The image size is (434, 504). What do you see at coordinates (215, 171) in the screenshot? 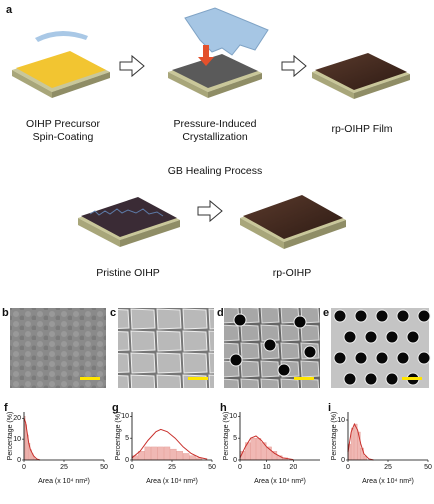
I see `section-title: GB Healing Process` at bounding box center [215, 171].